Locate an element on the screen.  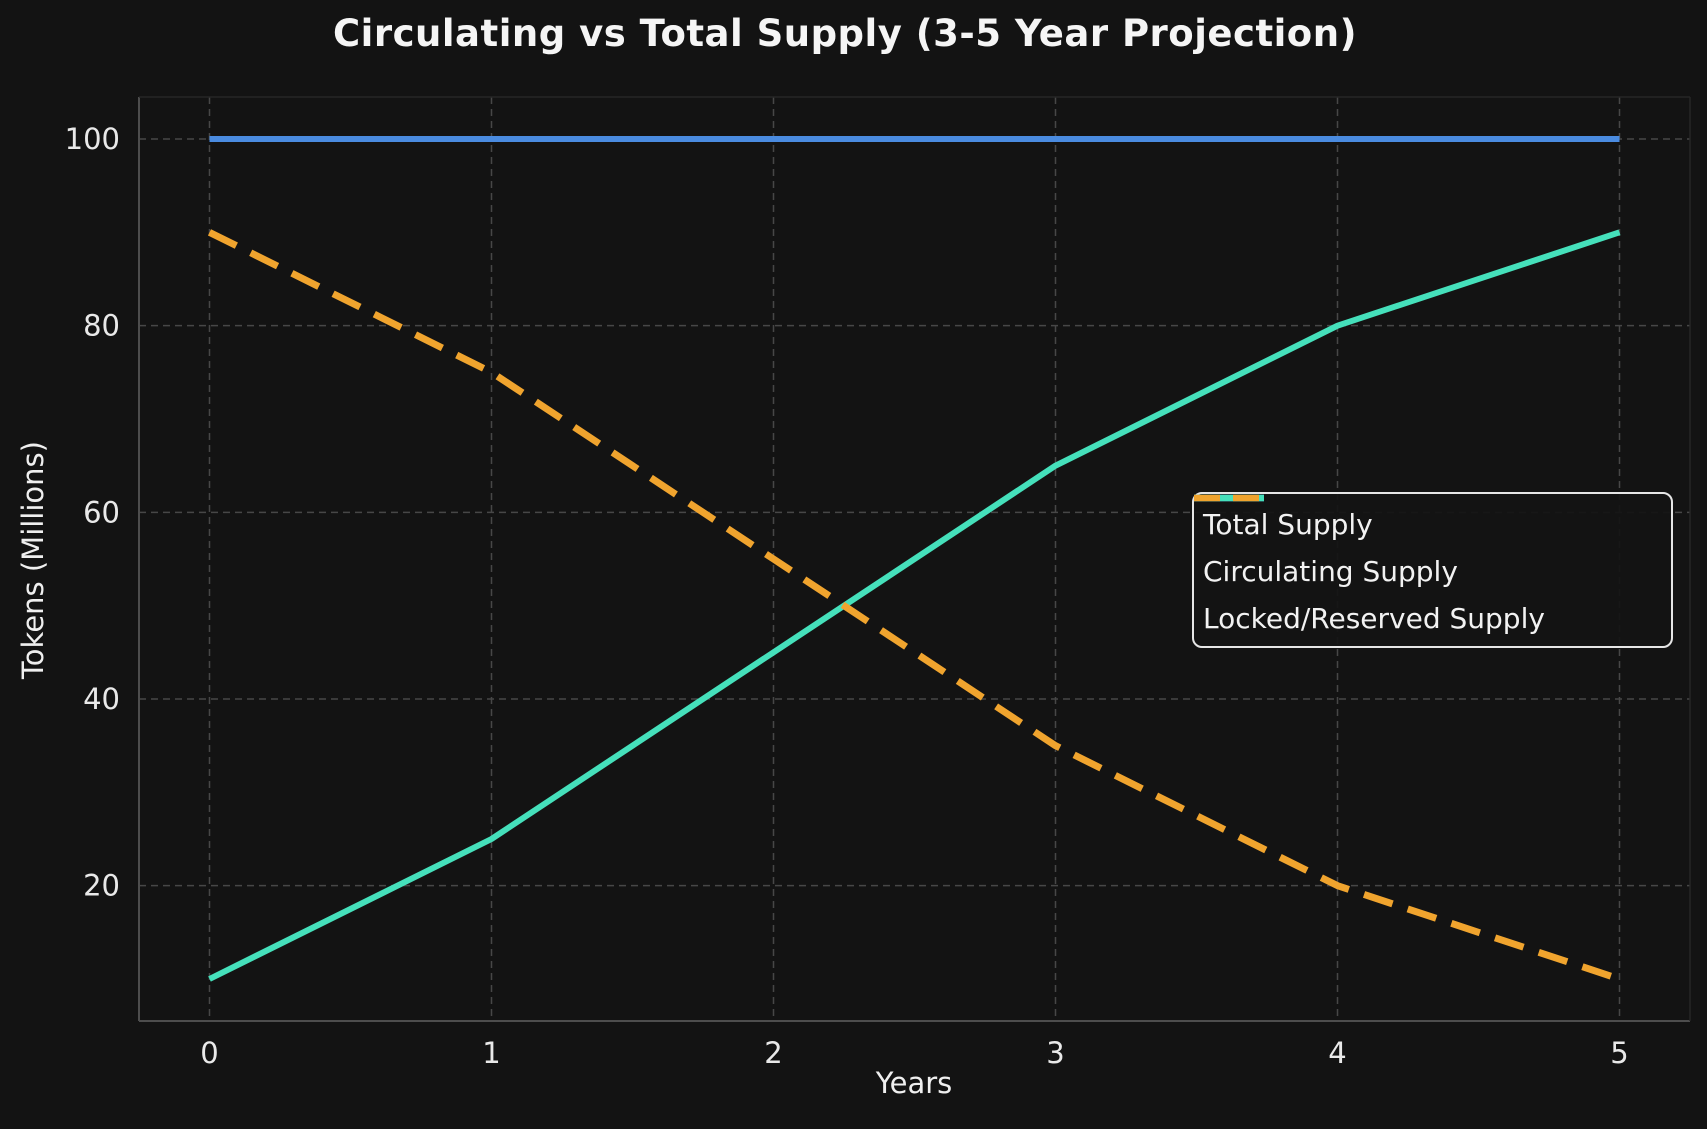
x-tick-label: 5 is located at coordinates (1619, 1053).